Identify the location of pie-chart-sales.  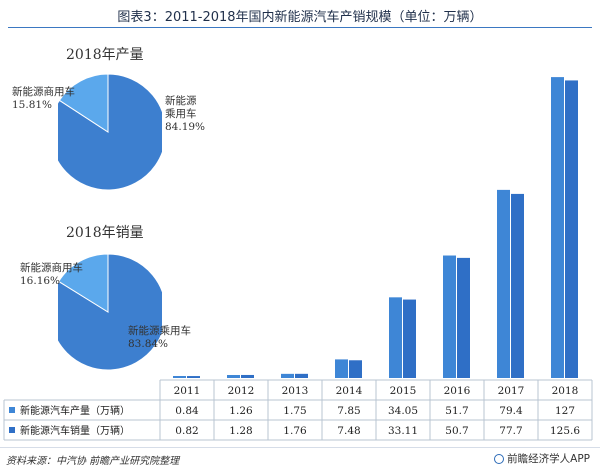
(110, 312).